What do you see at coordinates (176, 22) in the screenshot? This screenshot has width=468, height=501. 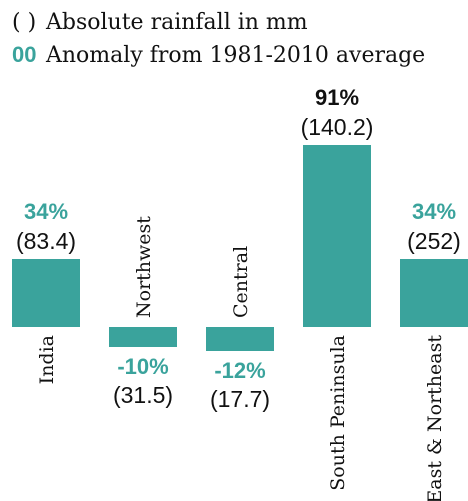 I see `legend-text: Absolute rainfall in mm` at bounding box center [176, 22].